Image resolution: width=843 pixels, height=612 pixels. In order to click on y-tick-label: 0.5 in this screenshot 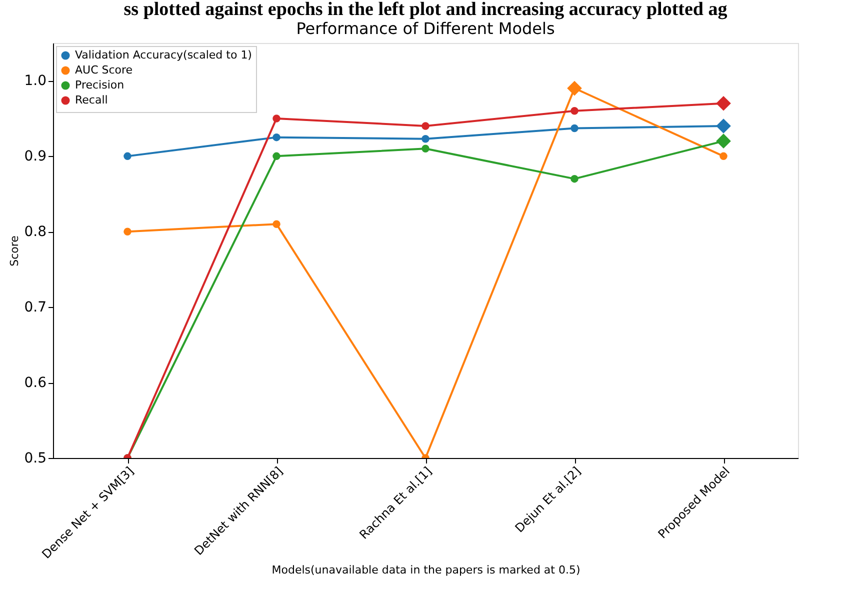, I will do `click(35, 458)`.